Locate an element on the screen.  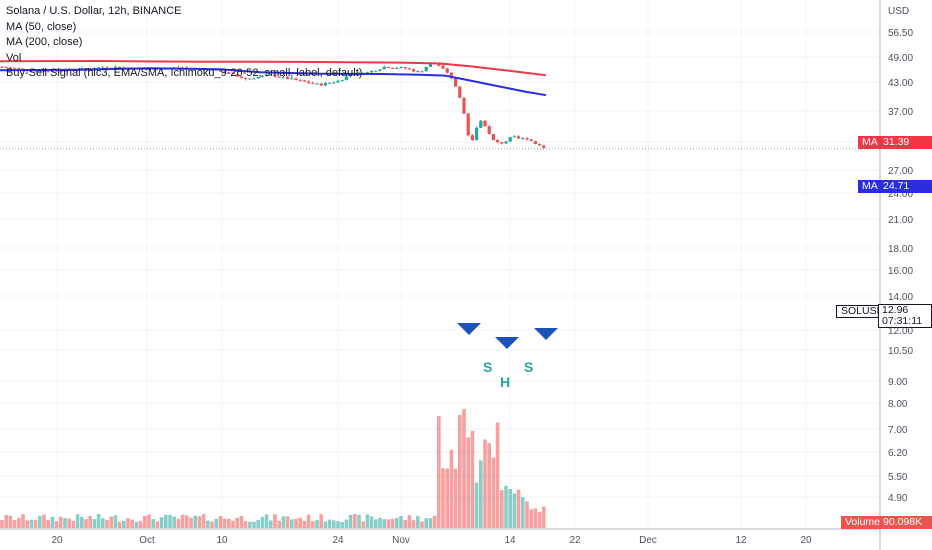
x-tick-label: 12 is located at coordinates (741, 540).